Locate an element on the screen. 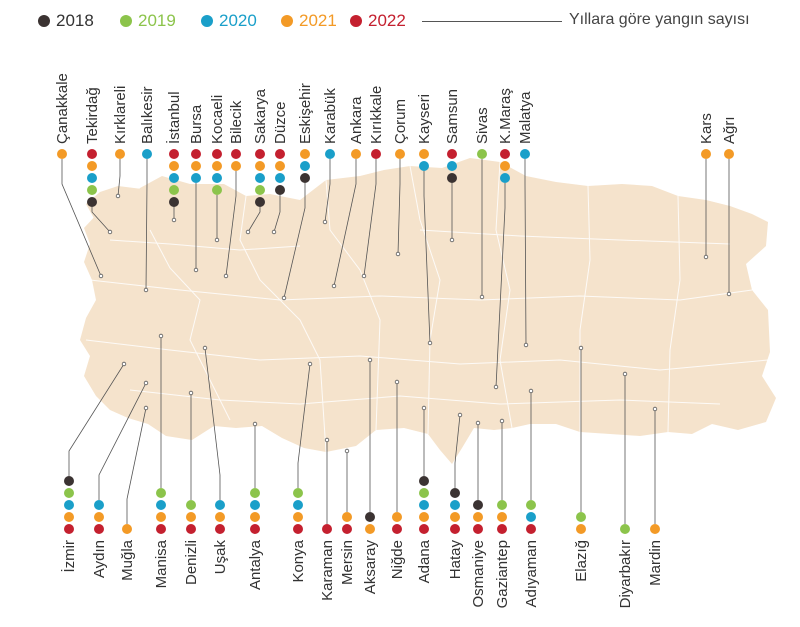 The image size is (800, 627). province-label-ni-de: Niğde is located at coordinates (397, 559).